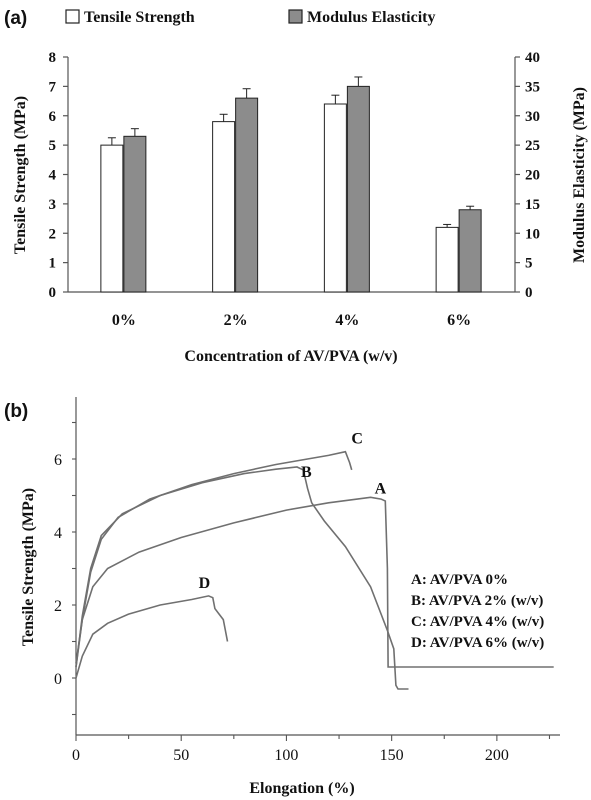  I want to click on right-y-tick-label: 15, so click(532, 205).